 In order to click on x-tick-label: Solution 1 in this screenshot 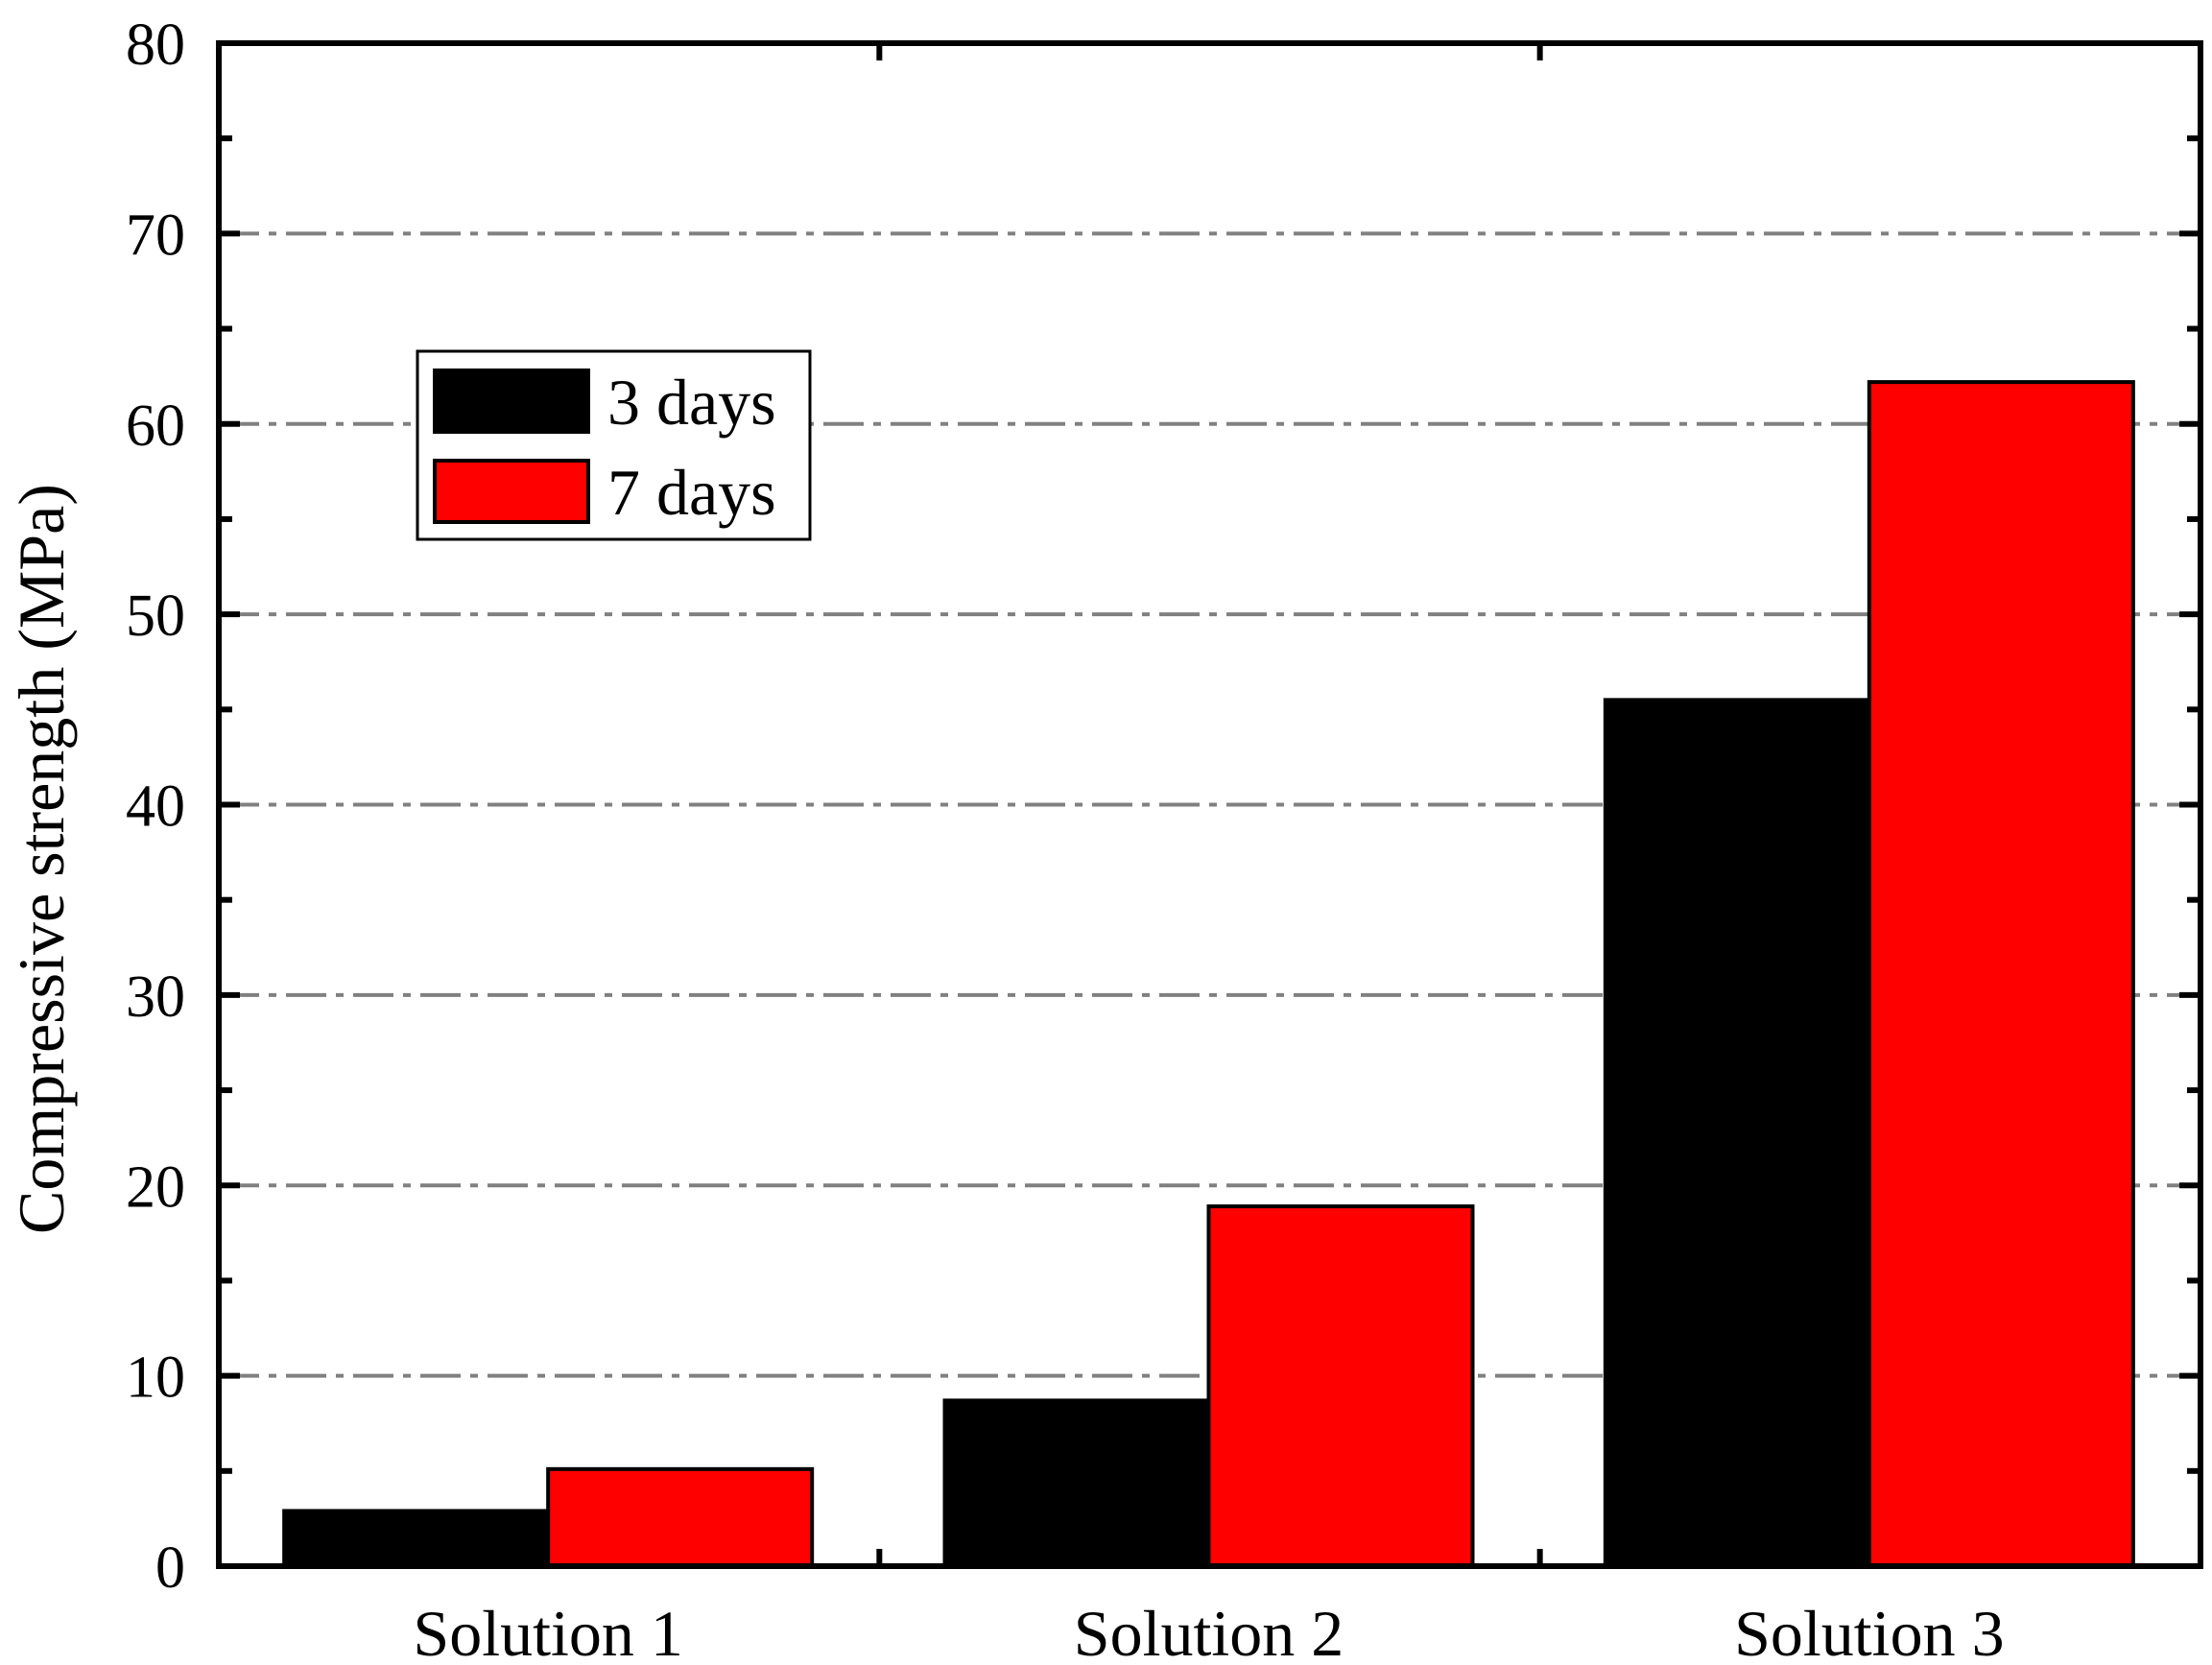, I will do `click(548, 1631)`.